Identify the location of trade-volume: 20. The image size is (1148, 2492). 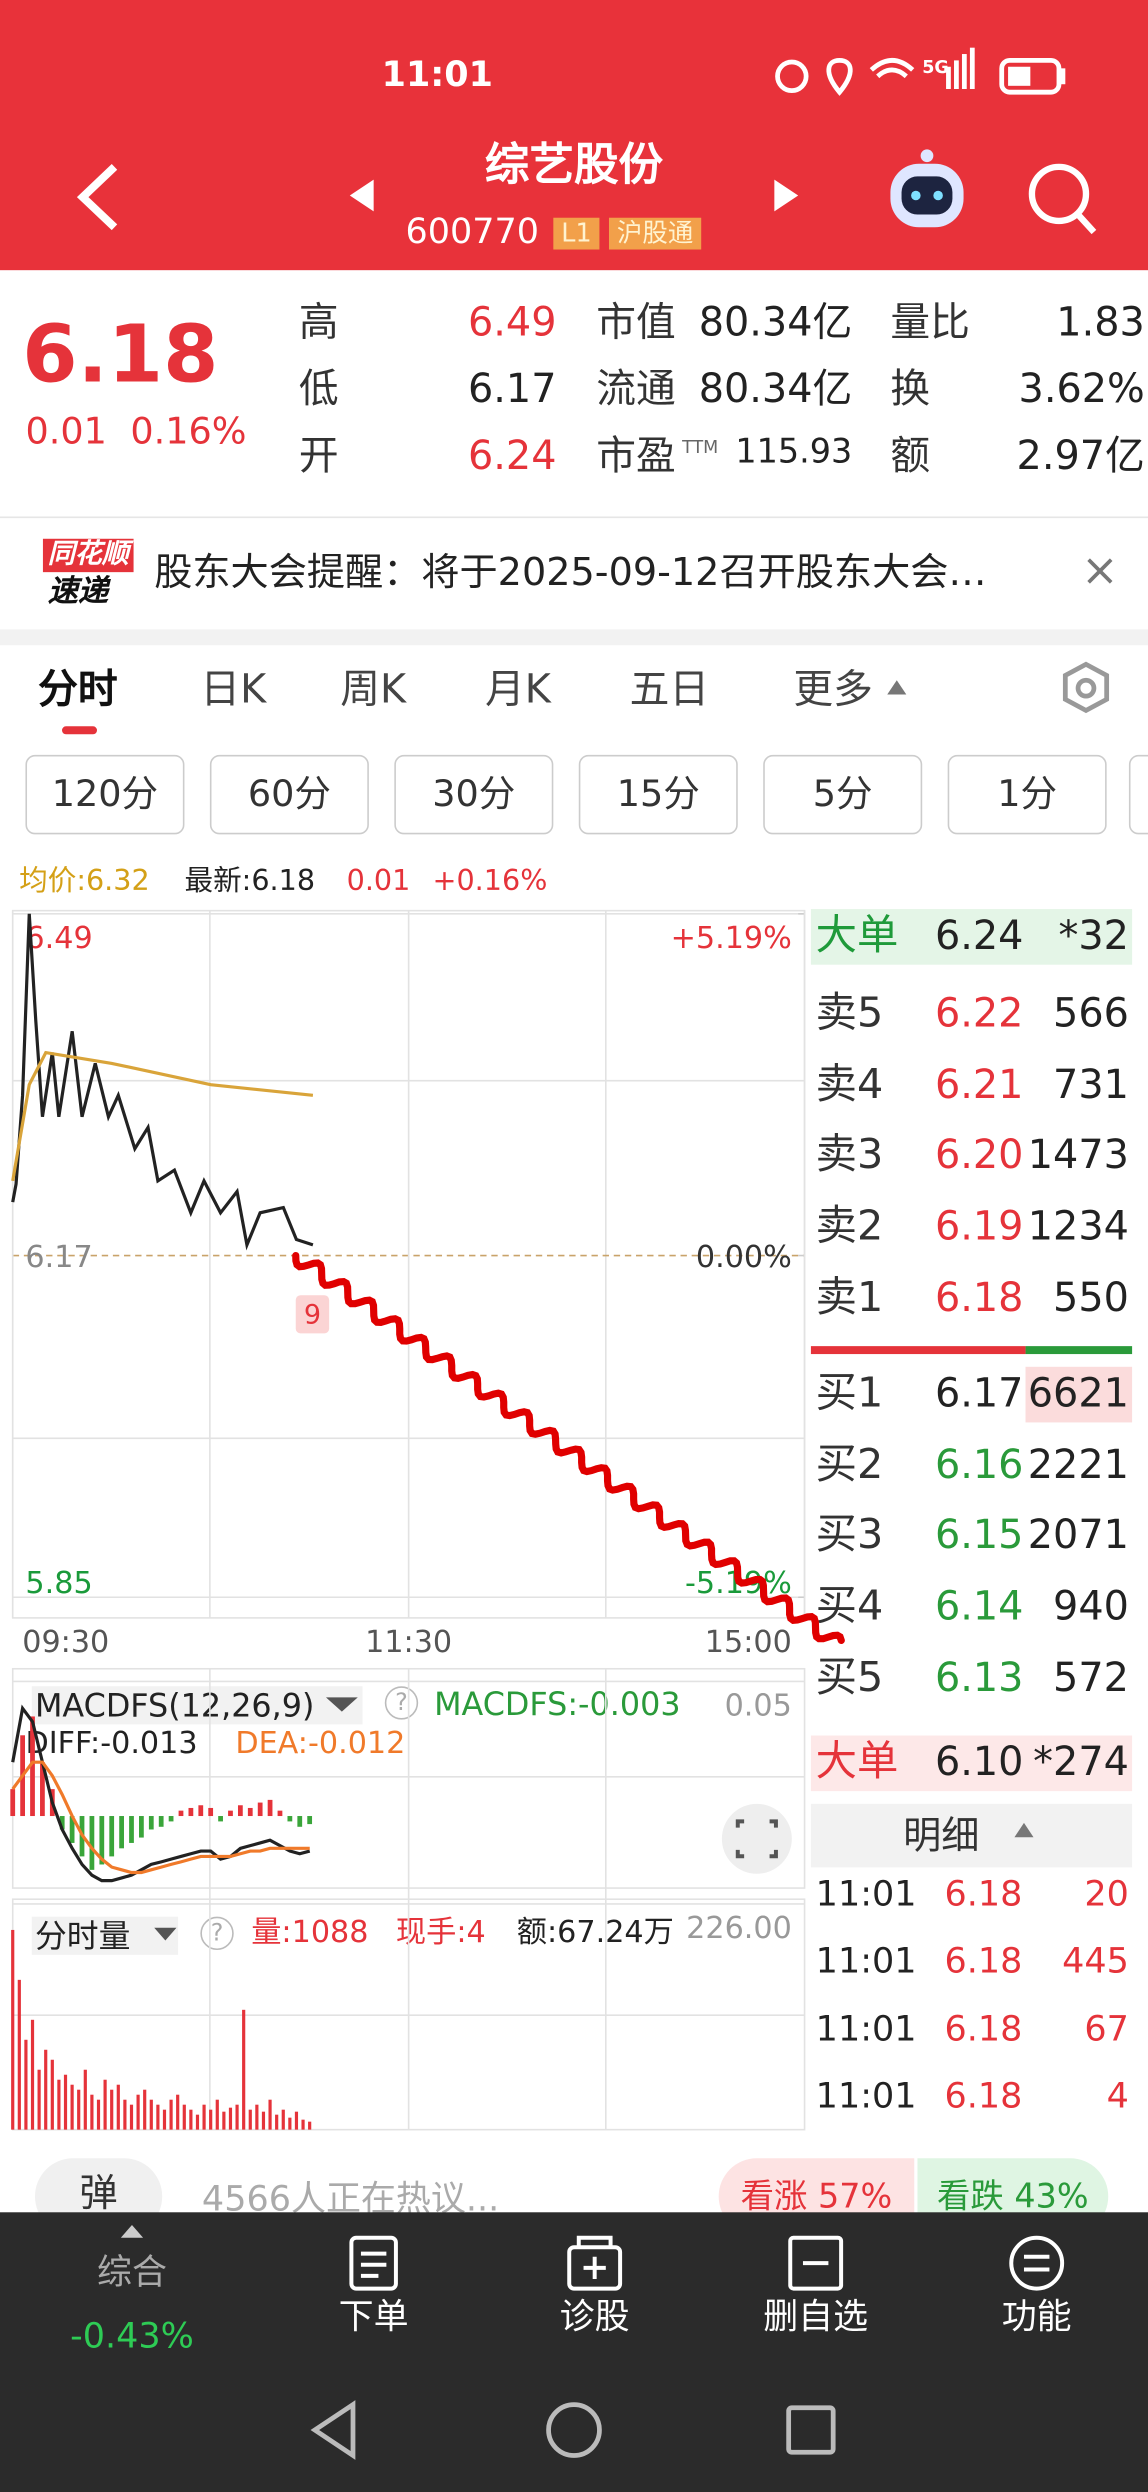
(1106, 1895).